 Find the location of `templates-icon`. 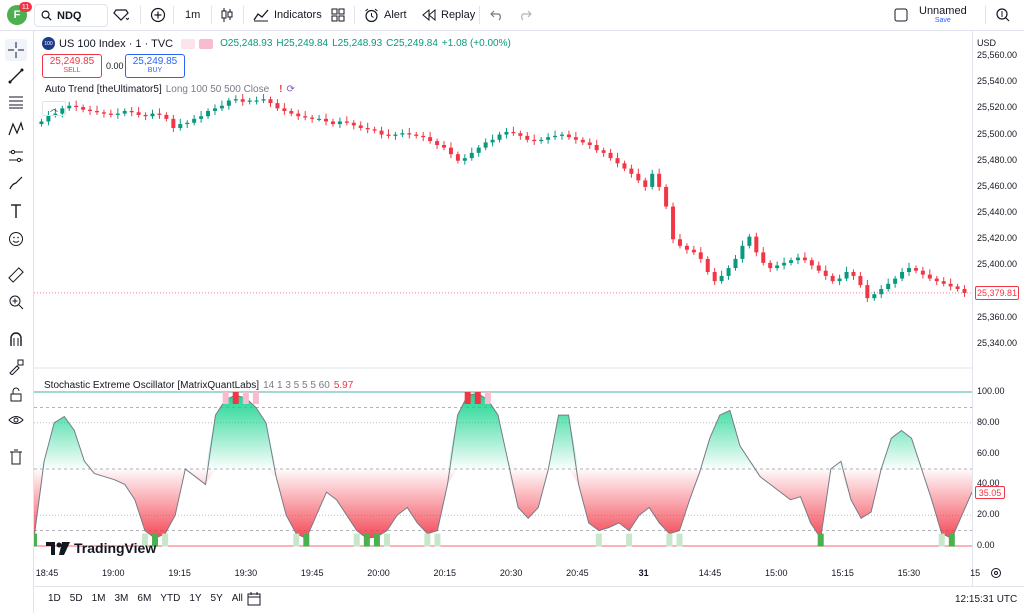

templates-icon is located at coordinates (338, 15).